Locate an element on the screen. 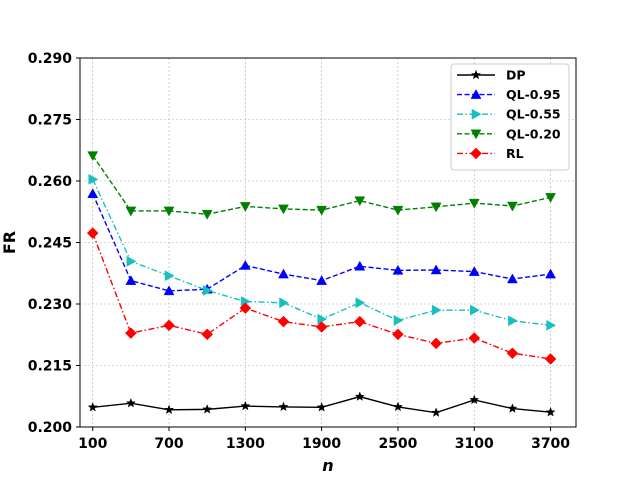 The height and width of the screenshot is (480, 640). y-axis: 0.200 0.215 0.230 0.245 0.260 0.275 0.290 is located at coordinates (54, 243).